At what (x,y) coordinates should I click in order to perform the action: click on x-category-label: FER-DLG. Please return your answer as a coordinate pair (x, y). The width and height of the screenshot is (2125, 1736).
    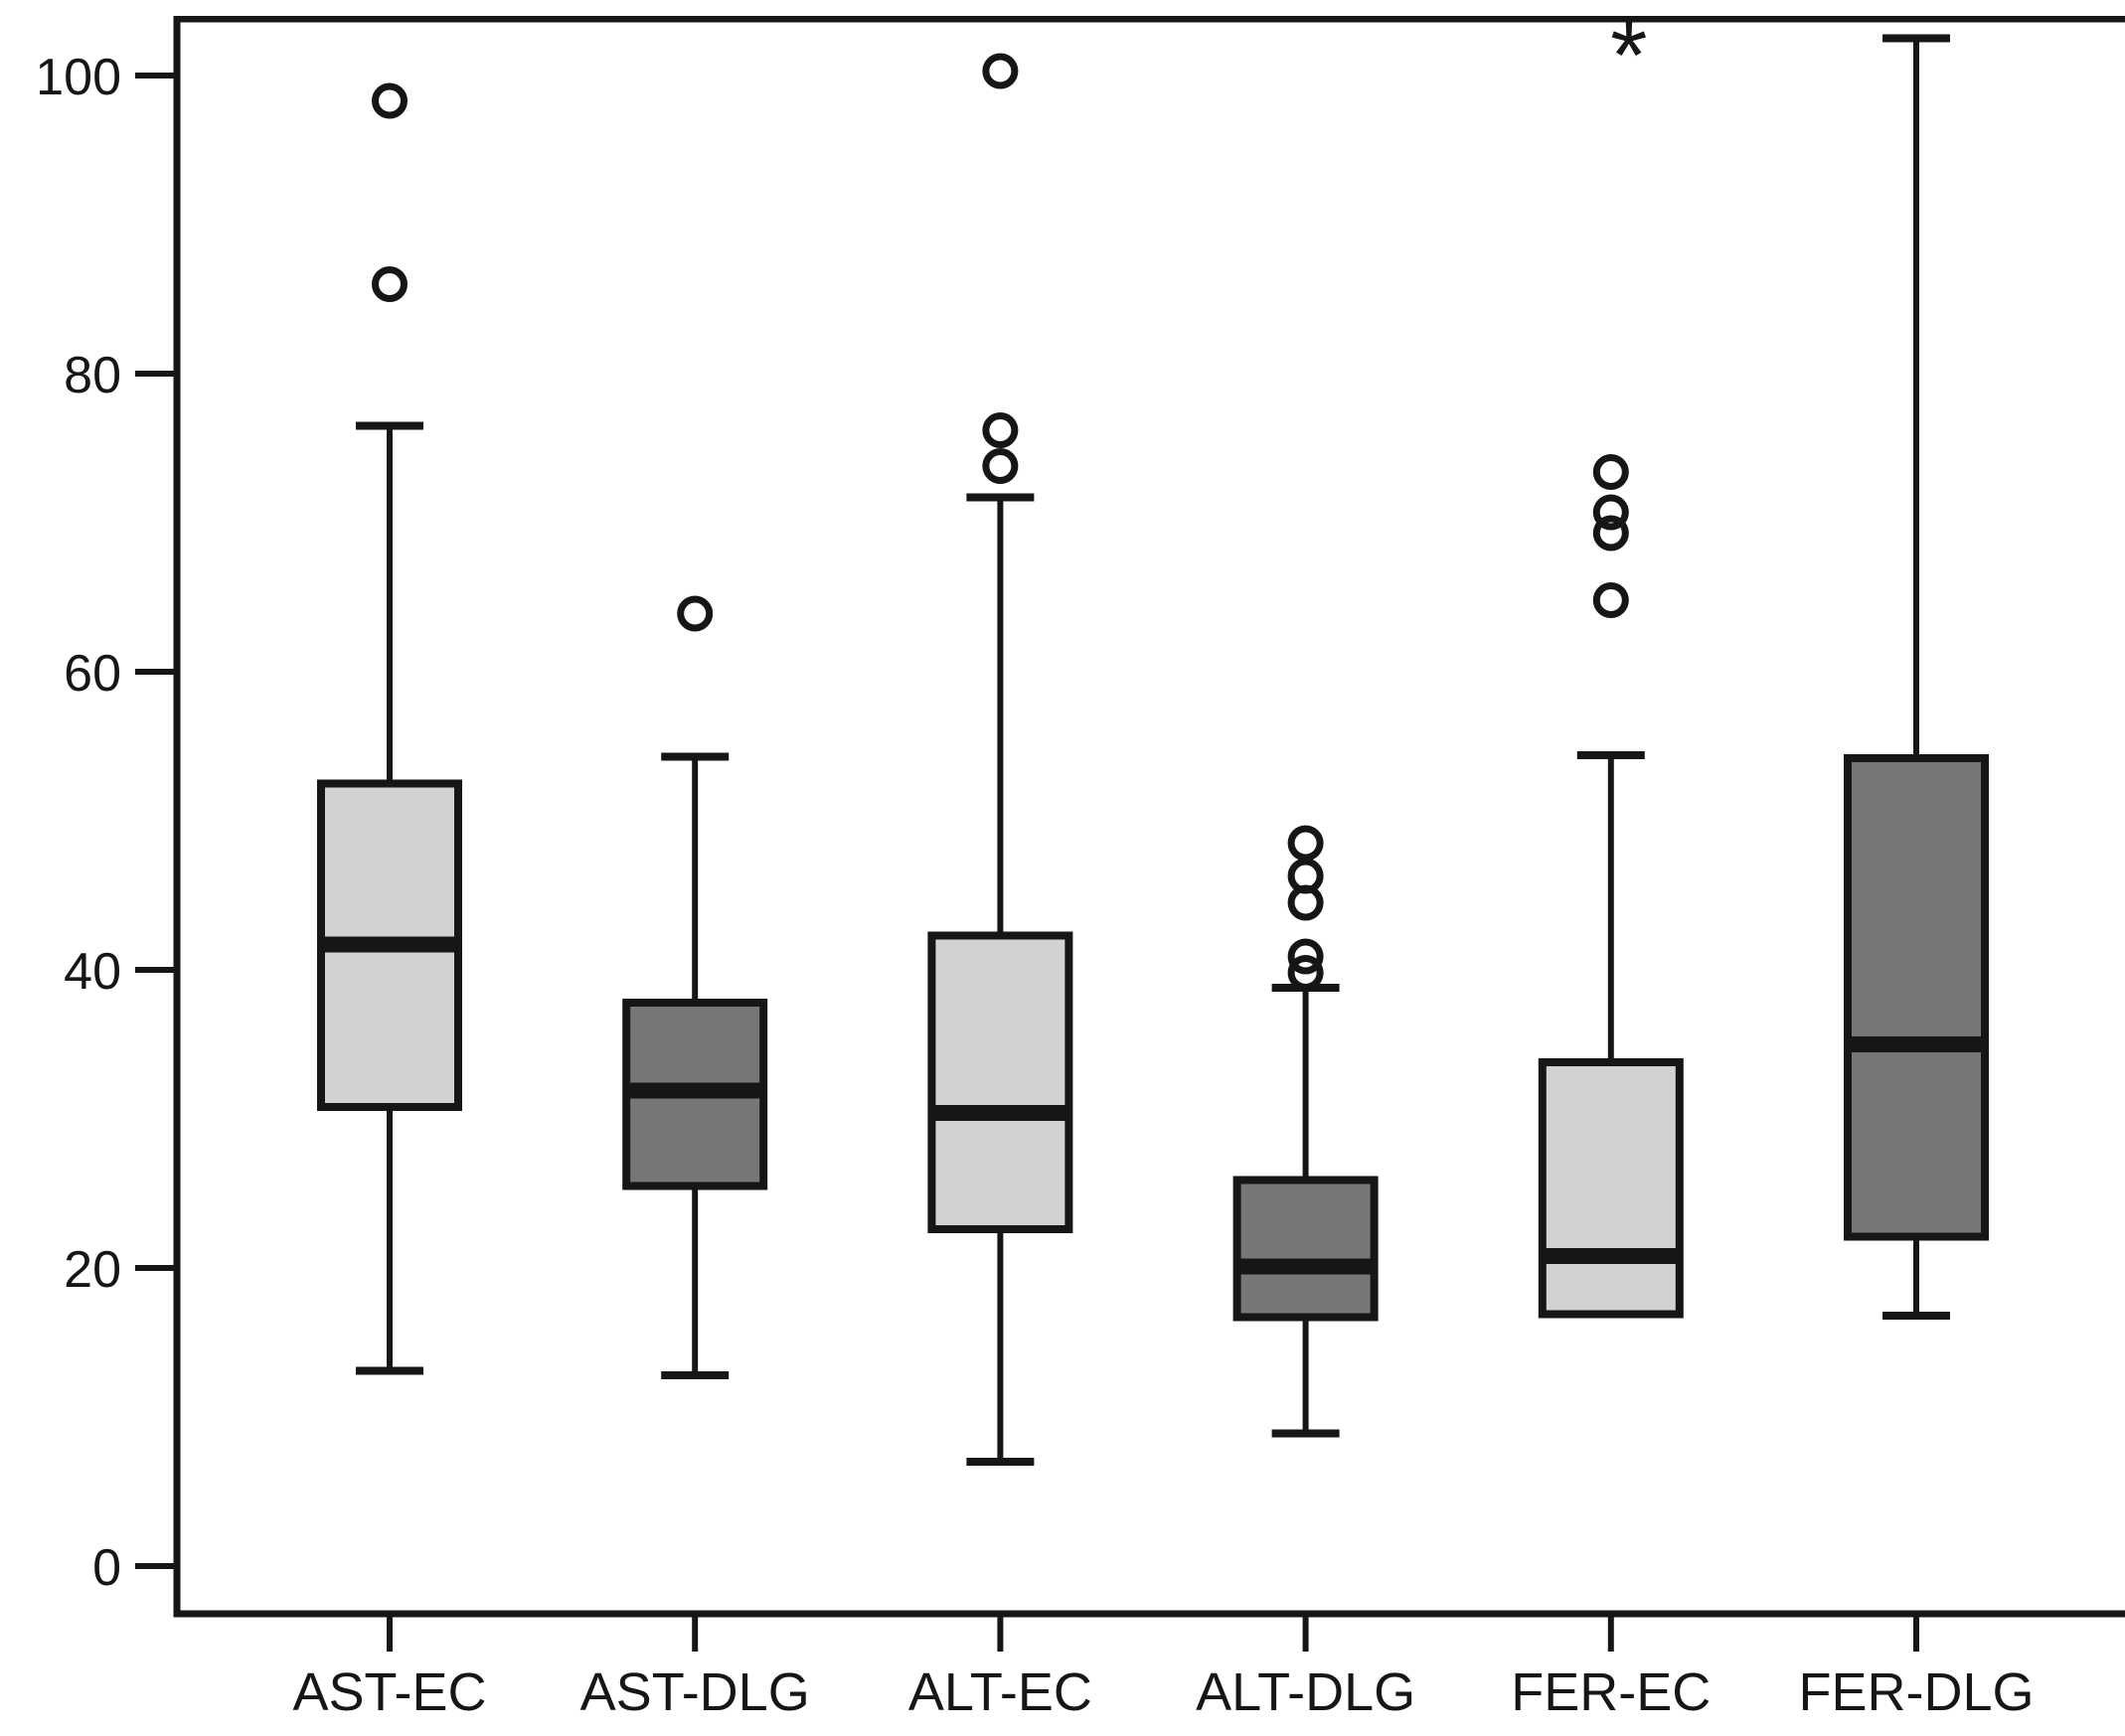
    Looking at the image, I should click on (1916, 1691).